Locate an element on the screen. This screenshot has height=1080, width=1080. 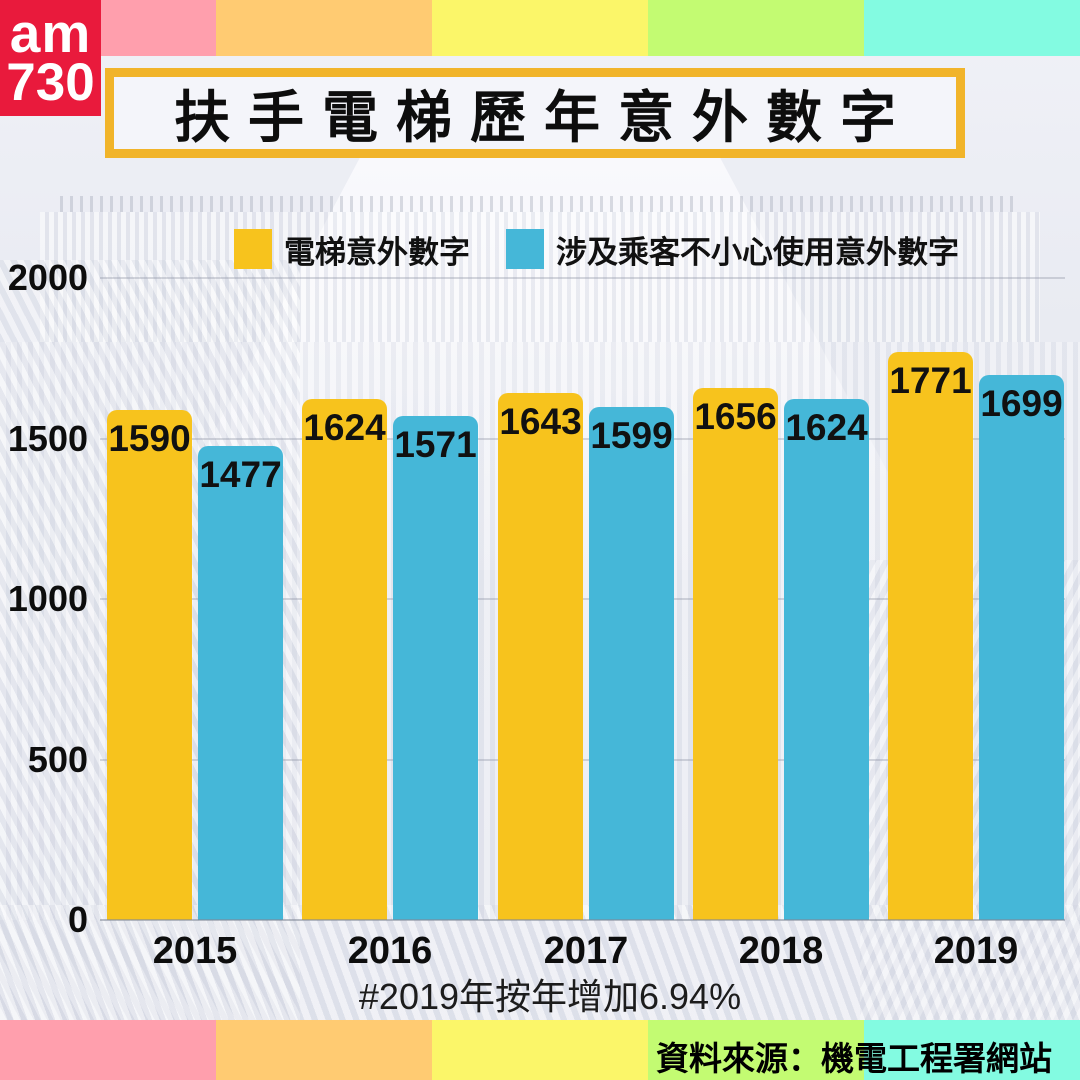
x-axis-label-2019: 2019 is located at coordinates (976, 951).